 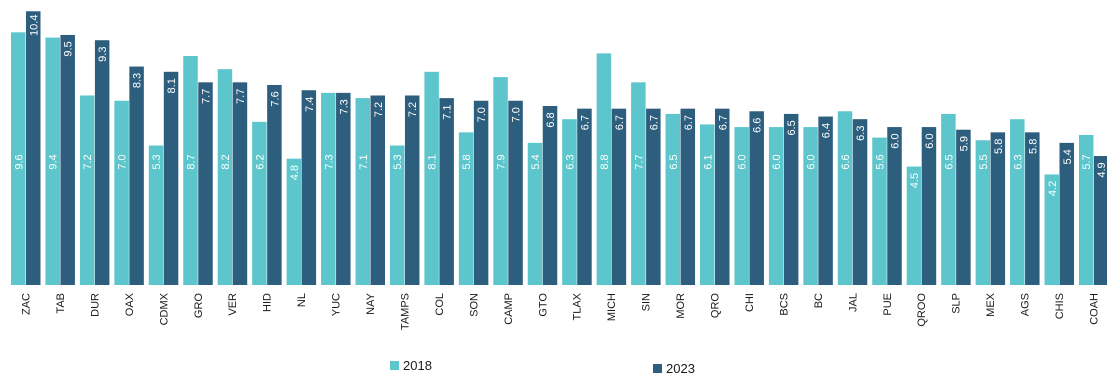 What do you see at coordinates (708, 161) in the screenshot?
I see `value-label-2018-qro: 6.1` at bounding box center [708, 161].